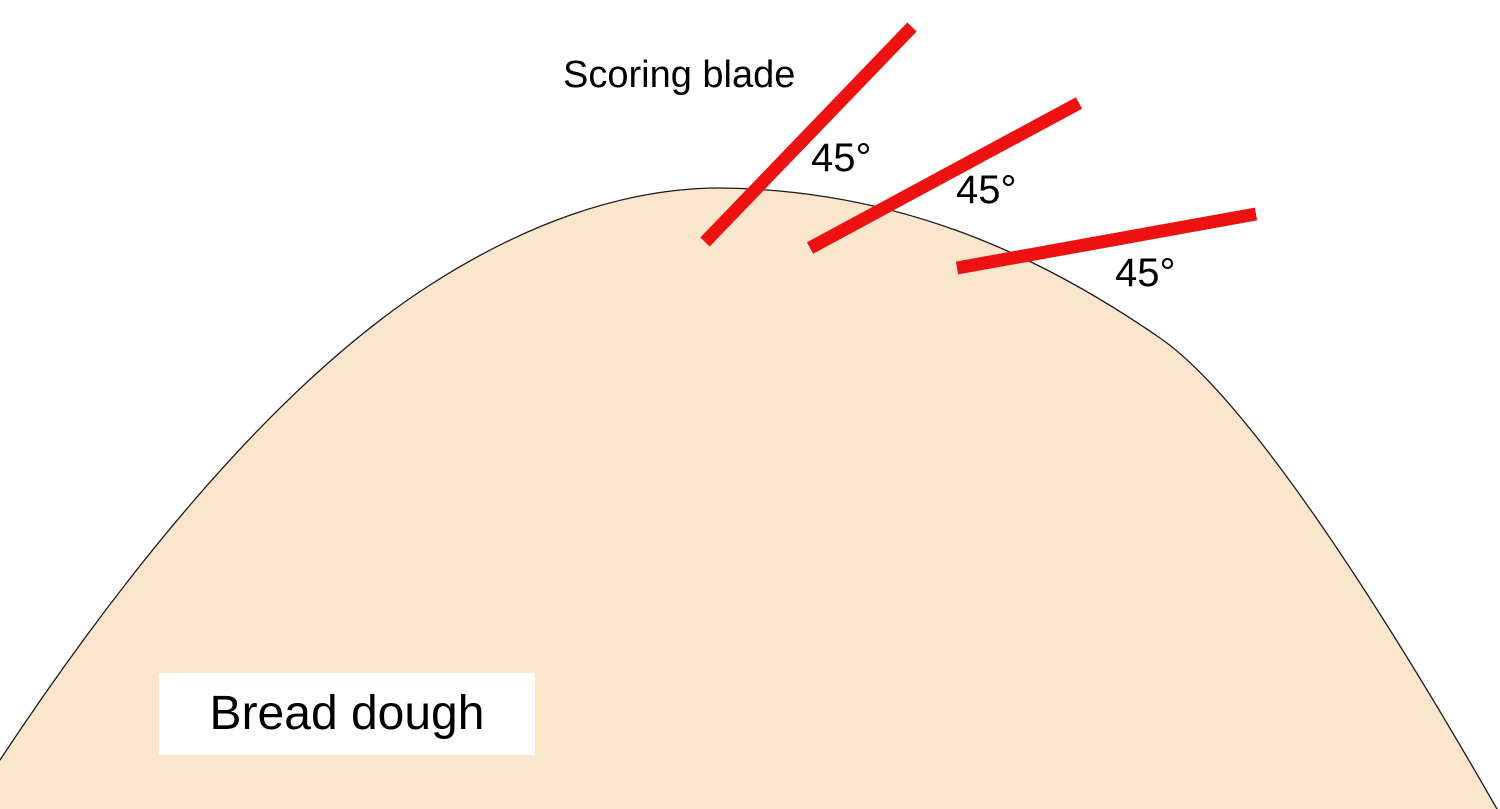  What do you see at coordinates (1145, 273) in the screenshot?
I see `angle-label-3: 45°` at bounding box center [1145, 273].